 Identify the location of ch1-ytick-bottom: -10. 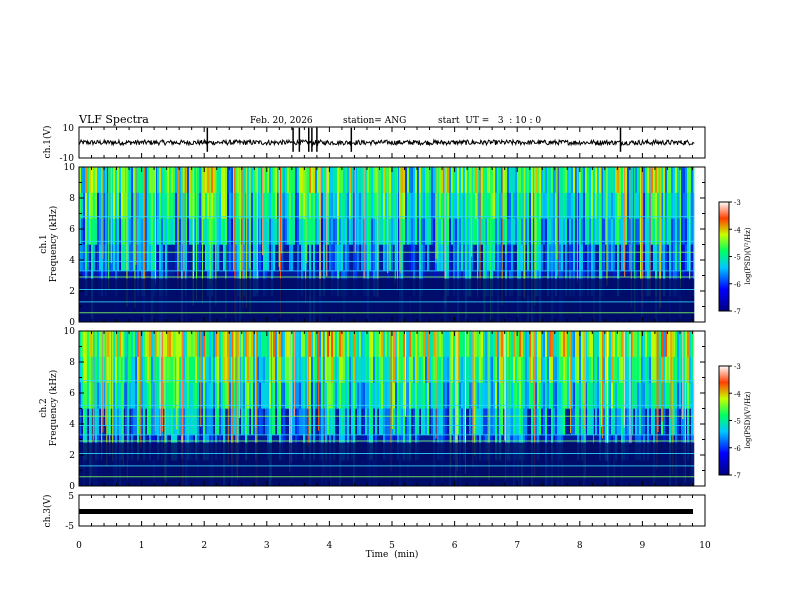
(67, 159).